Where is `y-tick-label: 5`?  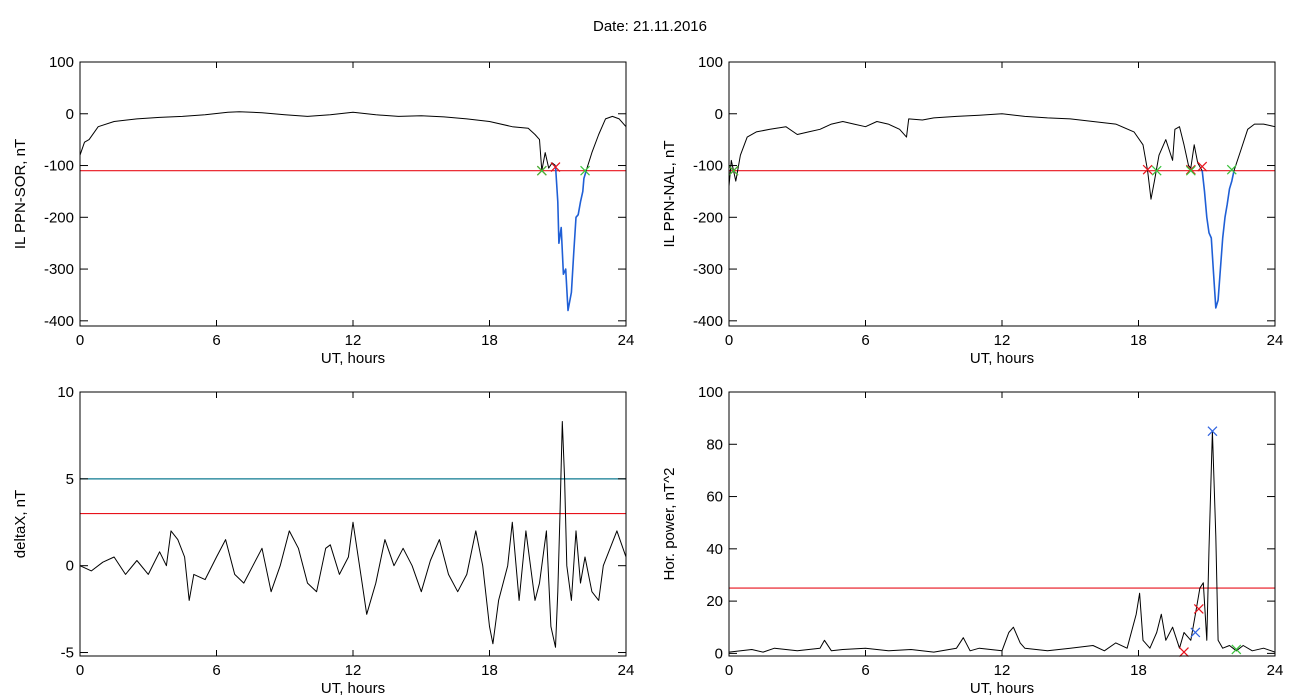
y-tick-label: 5 is located at coordinates (70, 479).